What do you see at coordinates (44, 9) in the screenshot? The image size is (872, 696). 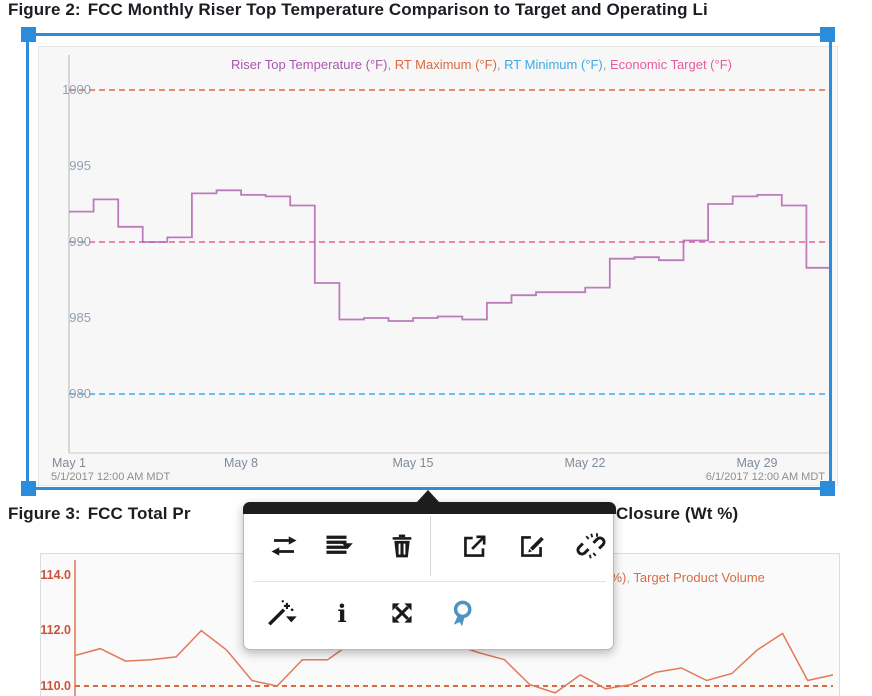 I see `figure2-label: Figure 2:` at bounding box center [44, 9].